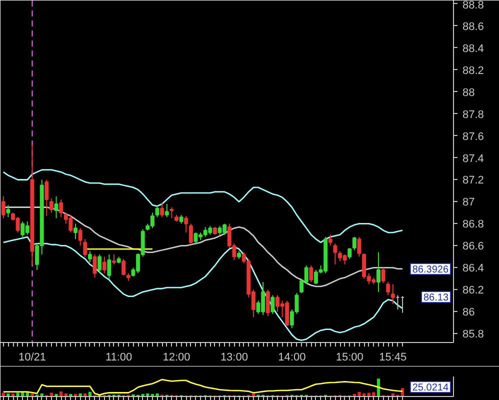  I want to click on y-tick-label: 87.8, so click(473, 114).